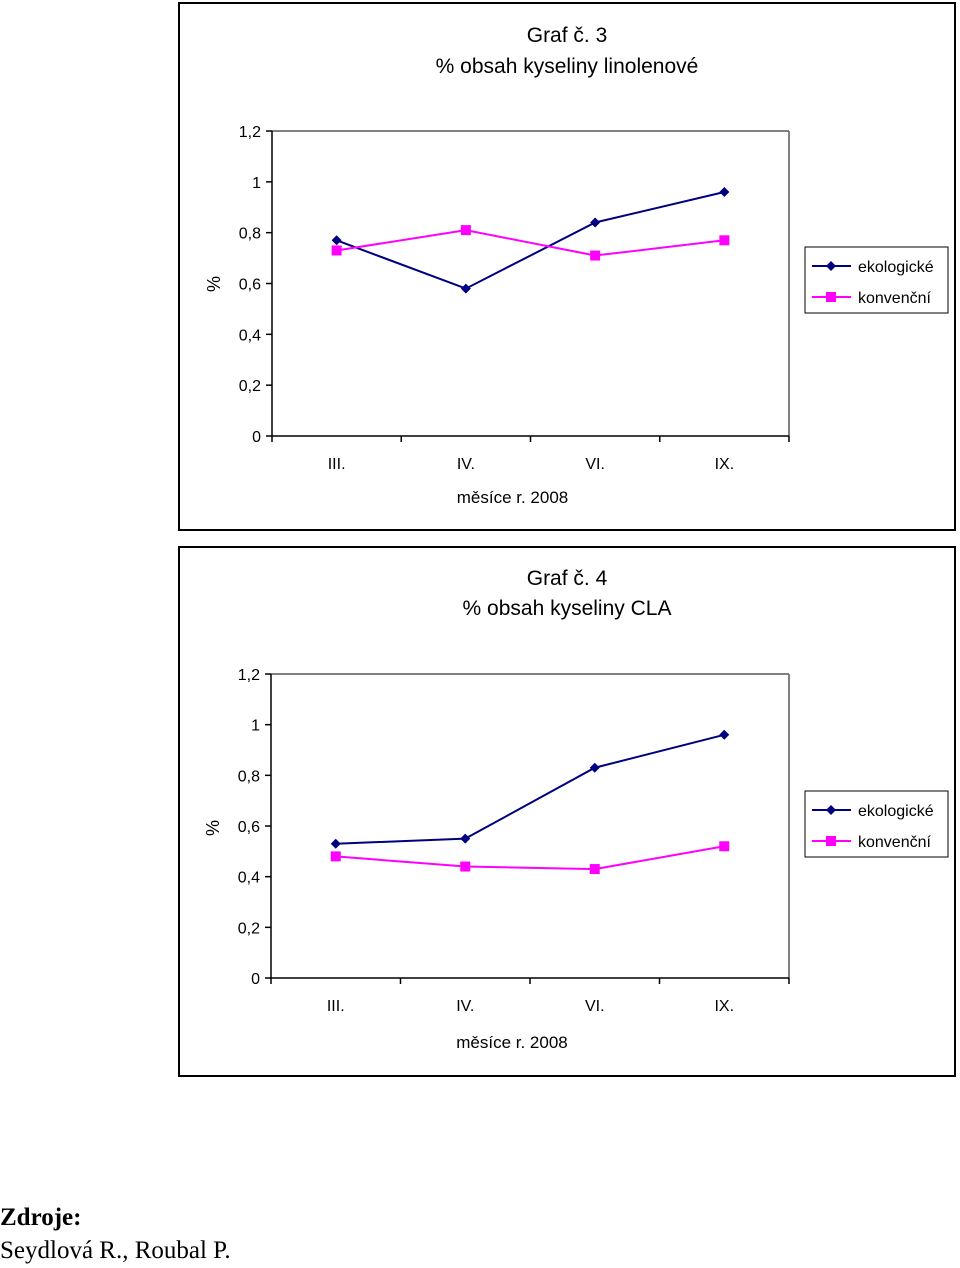  Describe the element at coordinates (567, 608) in the screenshot. I see `chart-title: % obsah kyseliny CLA` at that location.